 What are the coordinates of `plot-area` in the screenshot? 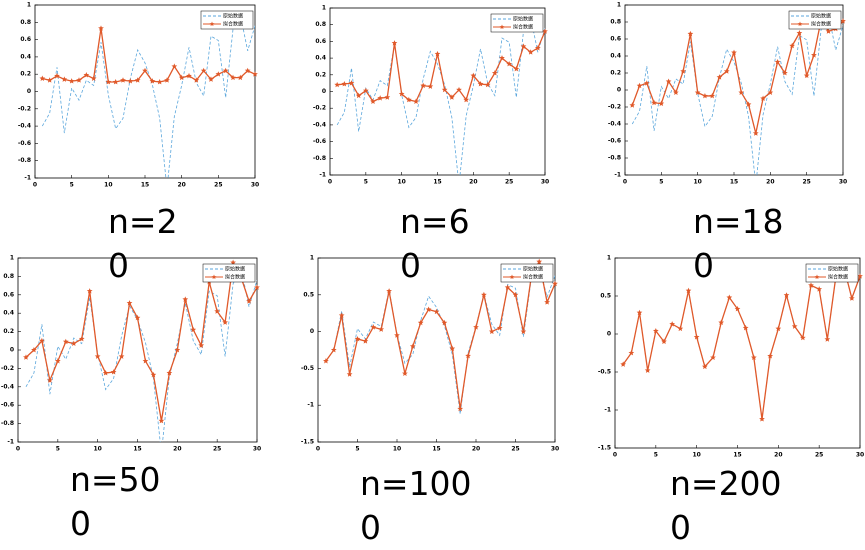 It's located at (741, 342).